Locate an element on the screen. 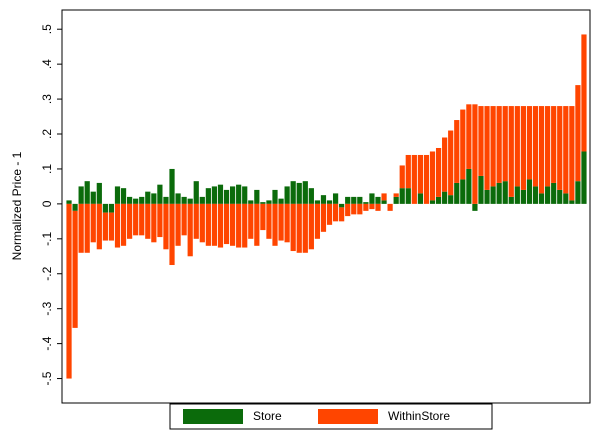  y-tick-label: -.4 is located at coordinates (47, 343).